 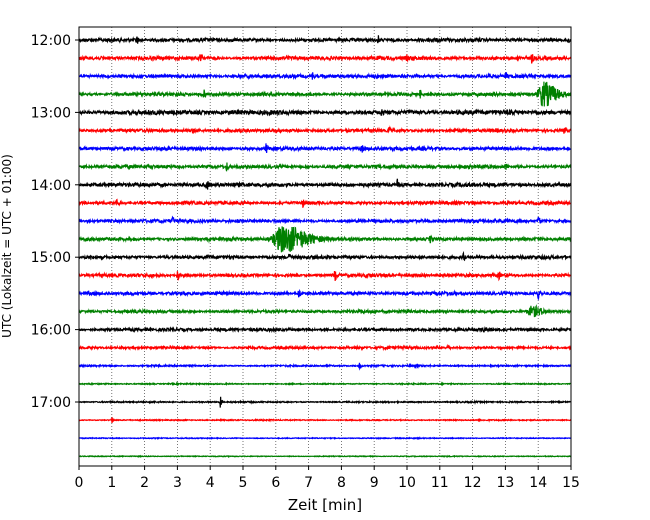 What do you see at coordinates (325, 505) in the screenshot?
I see `x-axis-label: Zeit [min]` at bounding box center [325, 505].